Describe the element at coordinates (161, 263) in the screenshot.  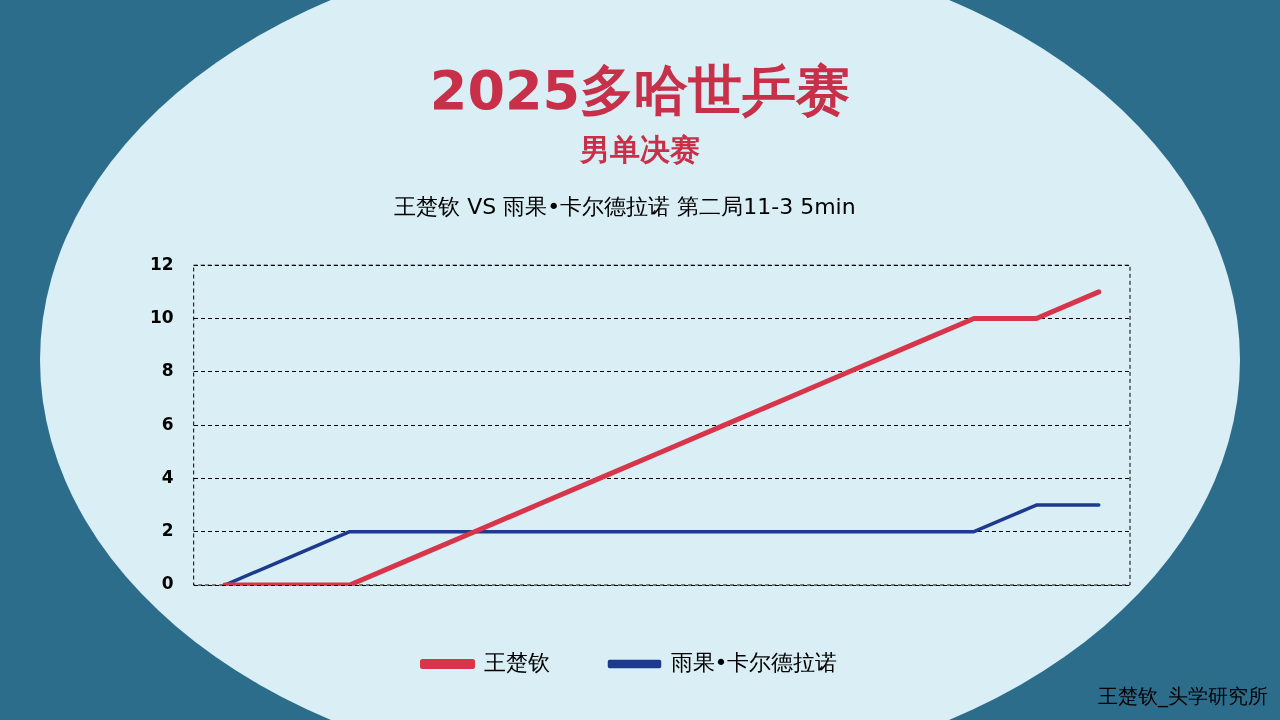
I see `y-tick-label: 12` at that location.